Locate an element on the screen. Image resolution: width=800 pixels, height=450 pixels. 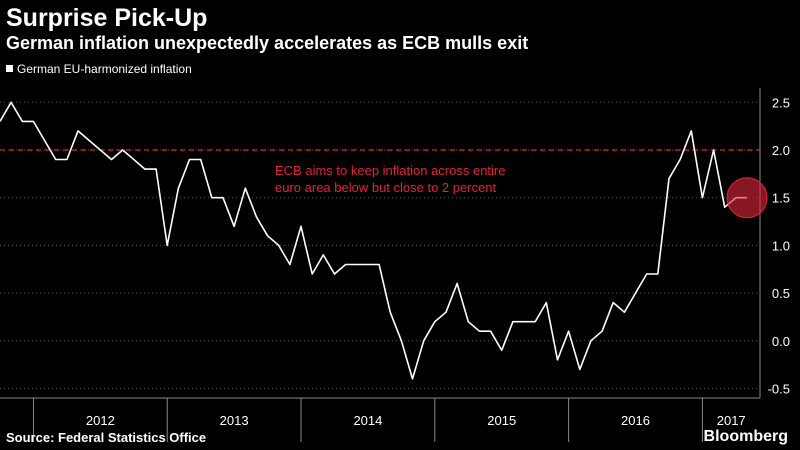
y-tick-label: 1.0 is located at coordinates (781, 245).